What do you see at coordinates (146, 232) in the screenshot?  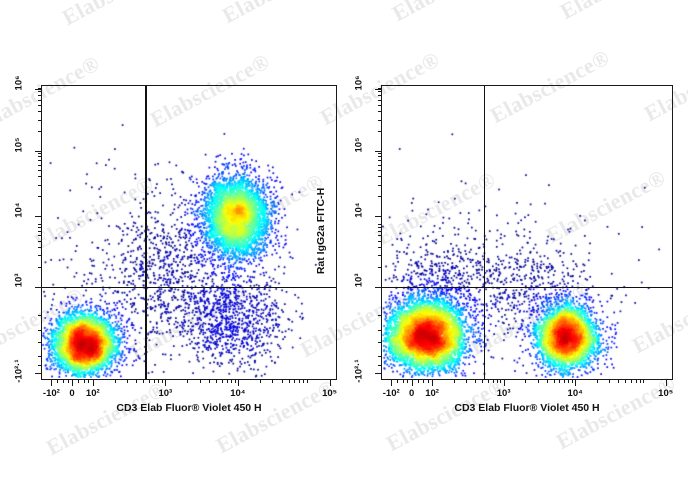 I see `quadrant-gate-vertical-left` at bounding box center [146, 232].